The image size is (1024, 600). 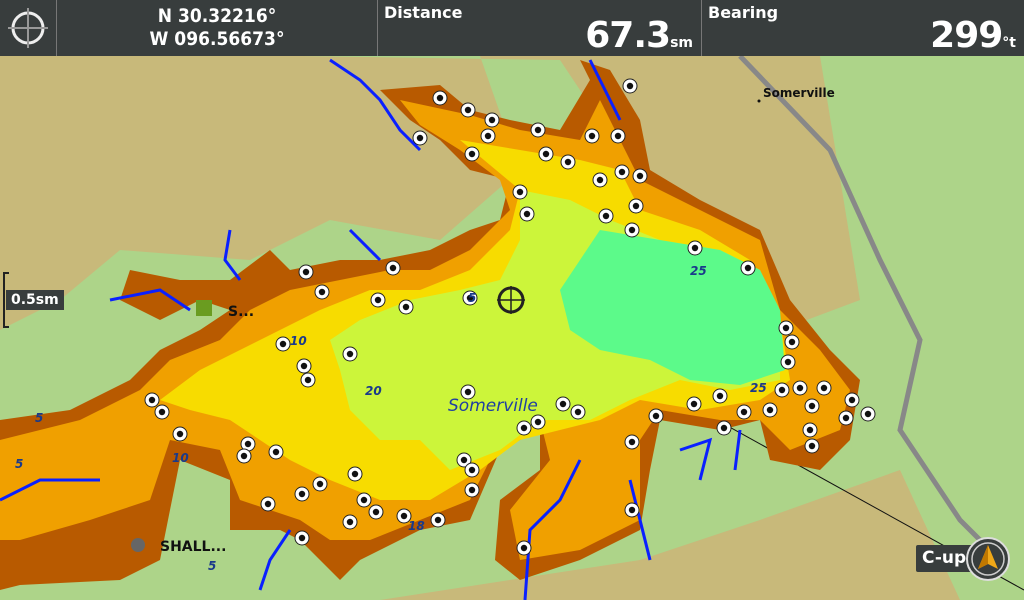 I want to click on scale-label: 0.5sm, so click(x=35, y=300).